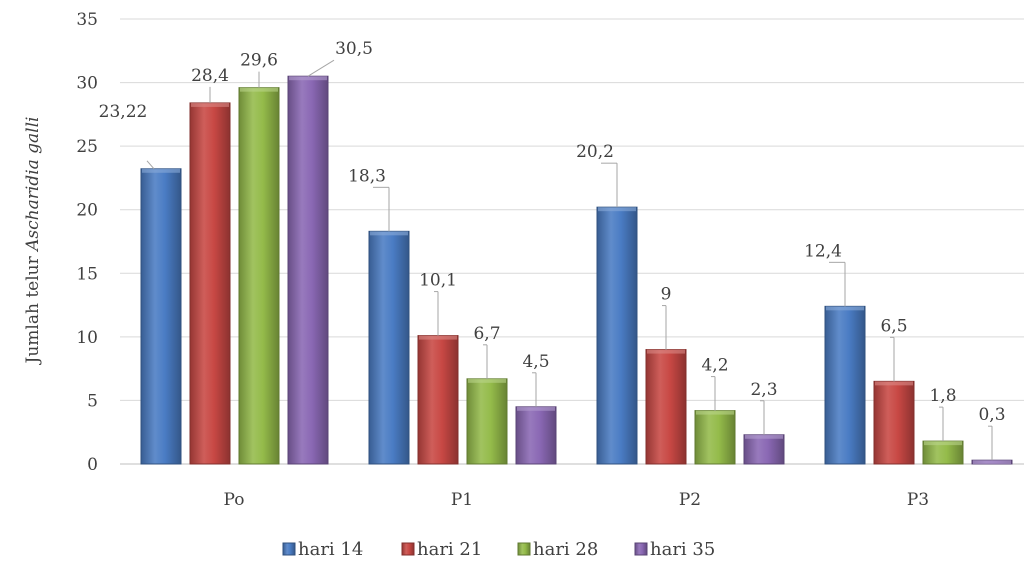  Describe the element at coordinates (33, 185) in the screenshot. I see `y-axis-label-italic: Ascharidia galli` at that location.